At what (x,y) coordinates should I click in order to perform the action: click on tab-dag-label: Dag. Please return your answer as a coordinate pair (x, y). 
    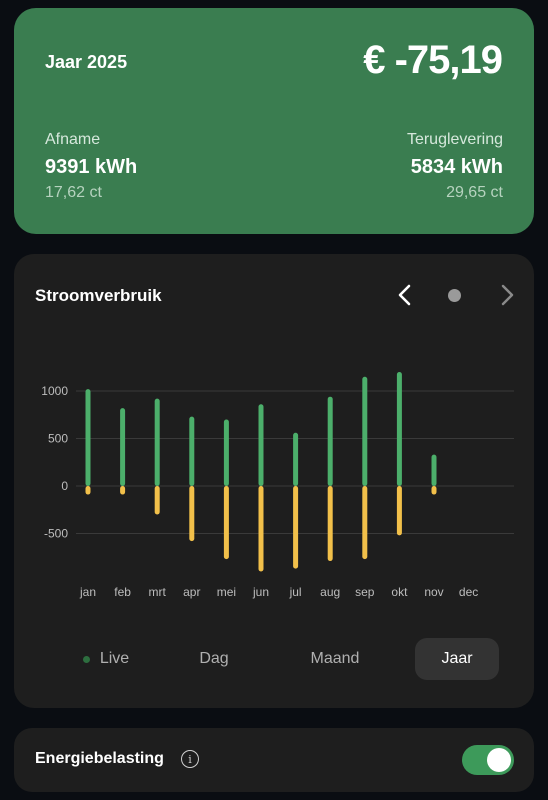
    Looking at the image, I should click on (214, 658).